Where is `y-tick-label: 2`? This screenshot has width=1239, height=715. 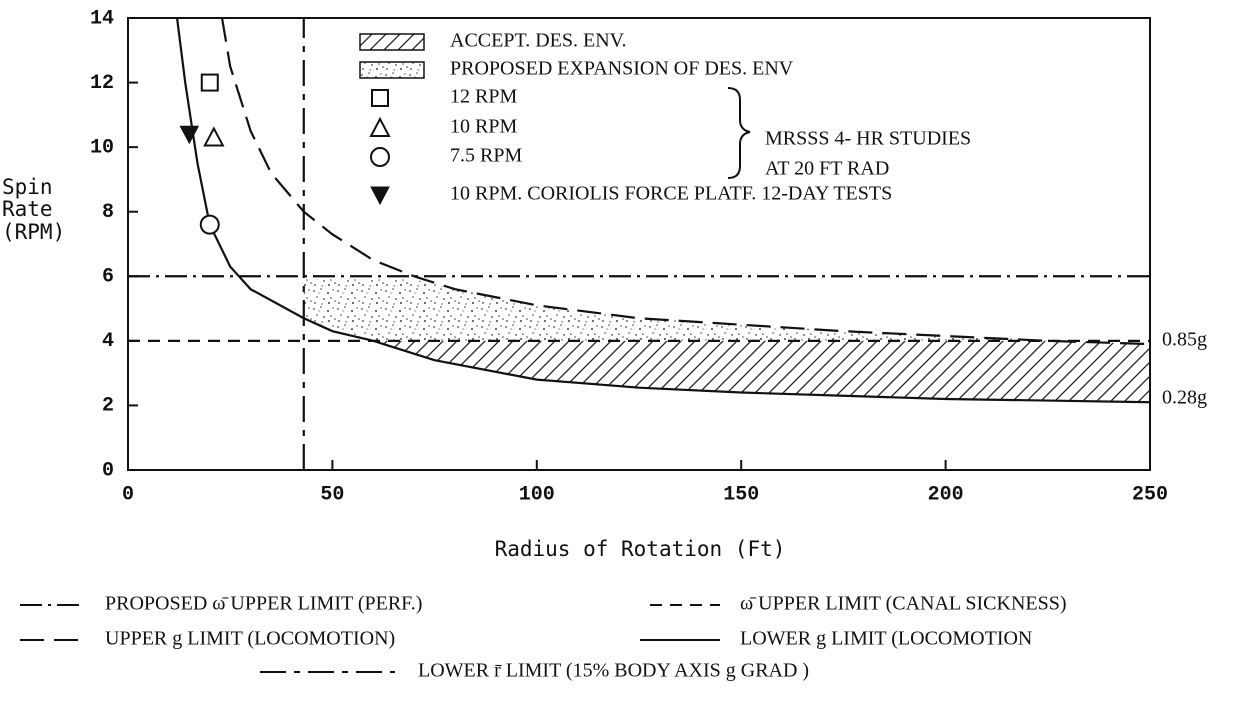
y-tick-label: 2 is located at coordinates (108, 406).